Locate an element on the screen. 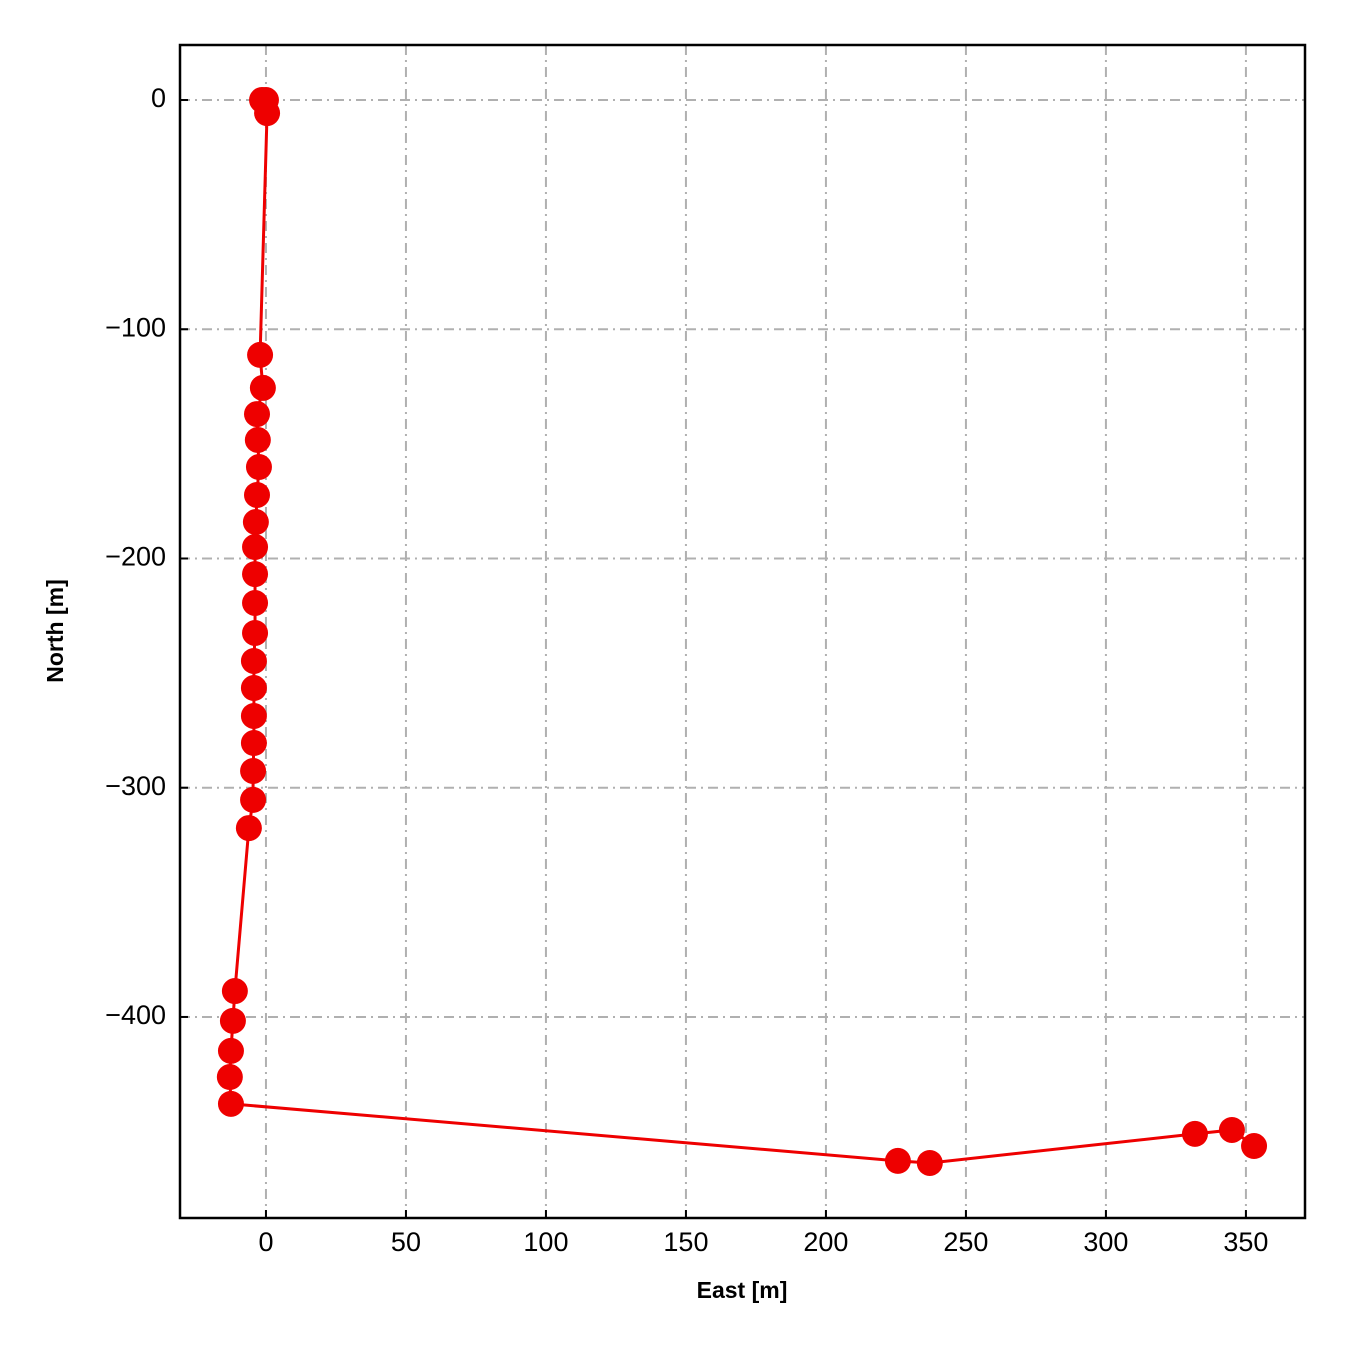 This screenshot has height=1350, width=1350. x-tick-label: 100 is located at coordinates (545, 1242).